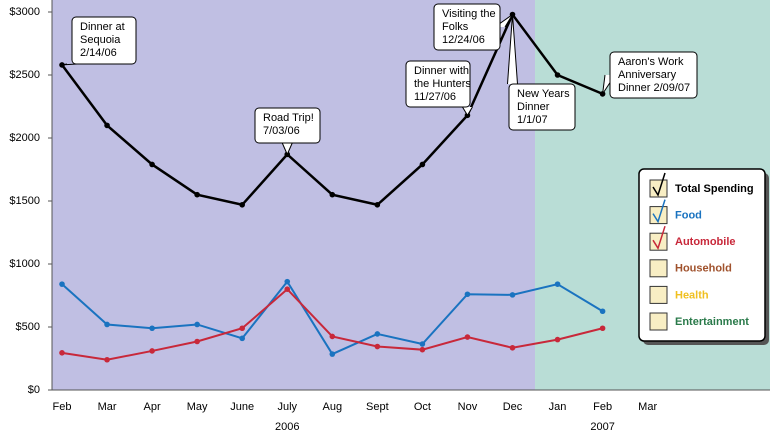  What do you see at coordinates (288, 118) in the screenshot?
I see `callout-text: Road Trip!` at bounding box center [288, 118].